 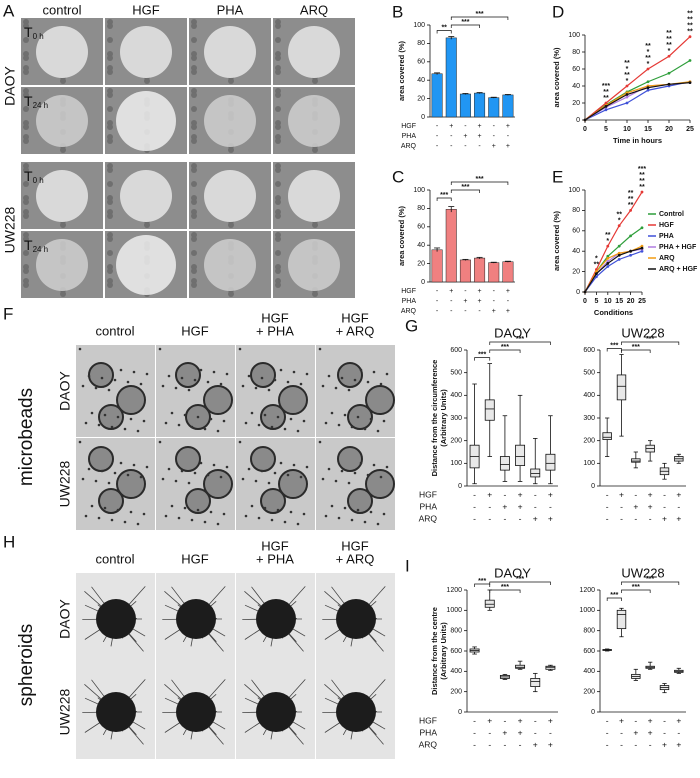 What do you see at coordinates (456, 373) in the screenshot?
I see `y-tick-label: 500` at bounding box center [456, 373].